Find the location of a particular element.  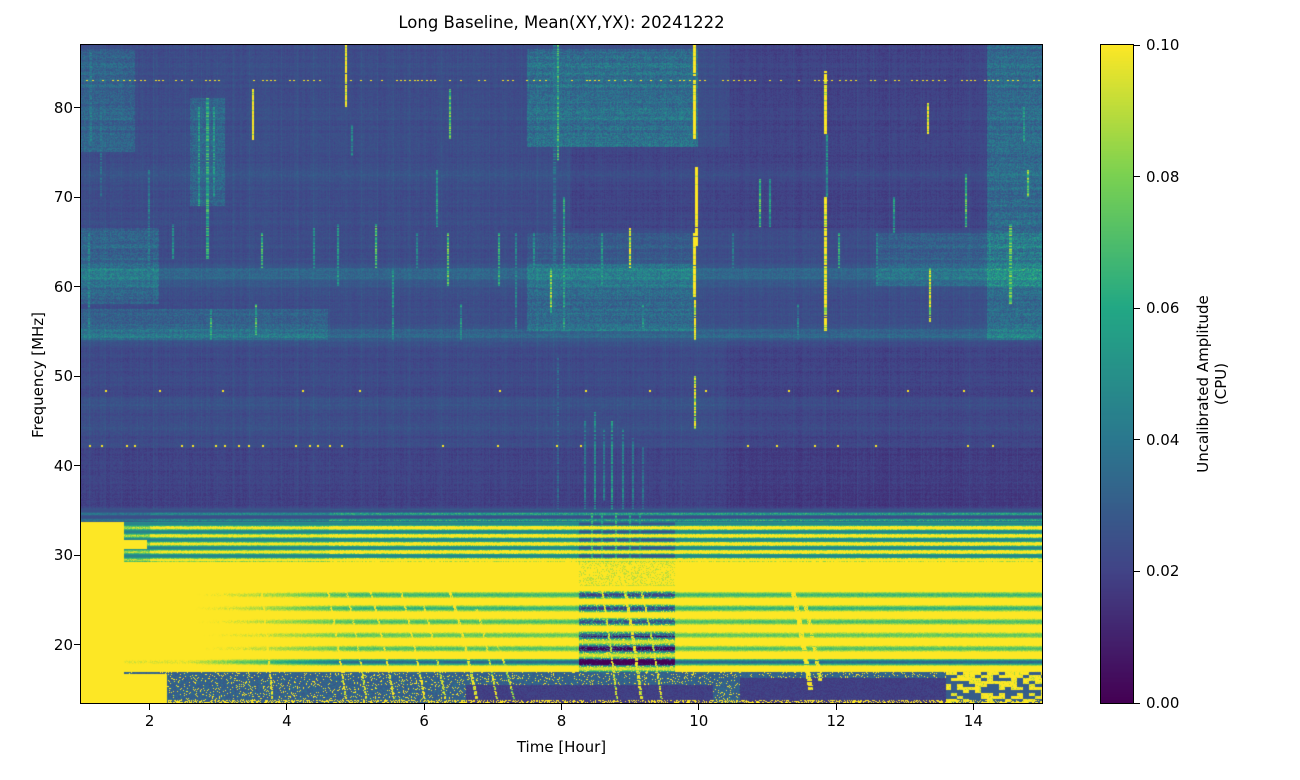

colorbar is located at coordinates (1117, 374).